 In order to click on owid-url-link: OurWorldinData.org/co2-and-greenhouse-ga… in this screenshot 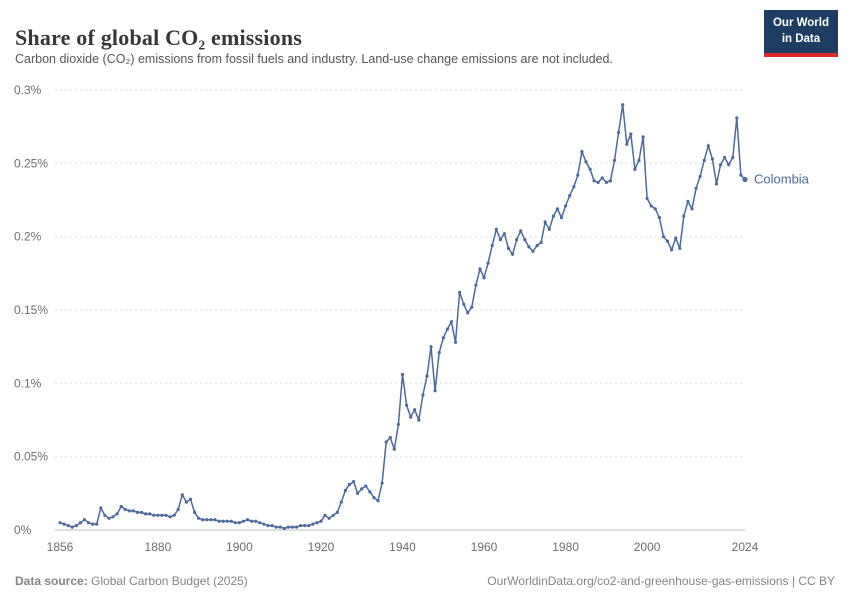, I will do `click(661, 581)`.